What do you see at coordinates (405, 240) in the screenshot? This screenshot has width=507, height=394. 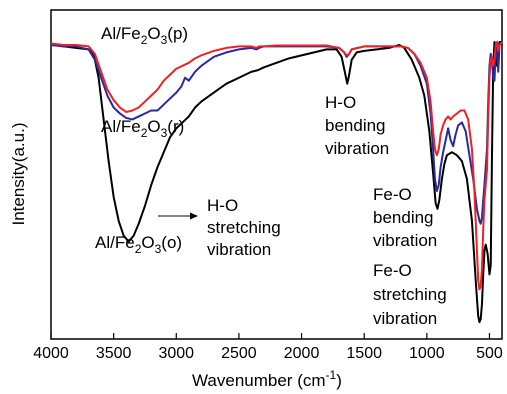 I see `annotation-feo-bending-line3: vibration` at bounding box center [405, 240].